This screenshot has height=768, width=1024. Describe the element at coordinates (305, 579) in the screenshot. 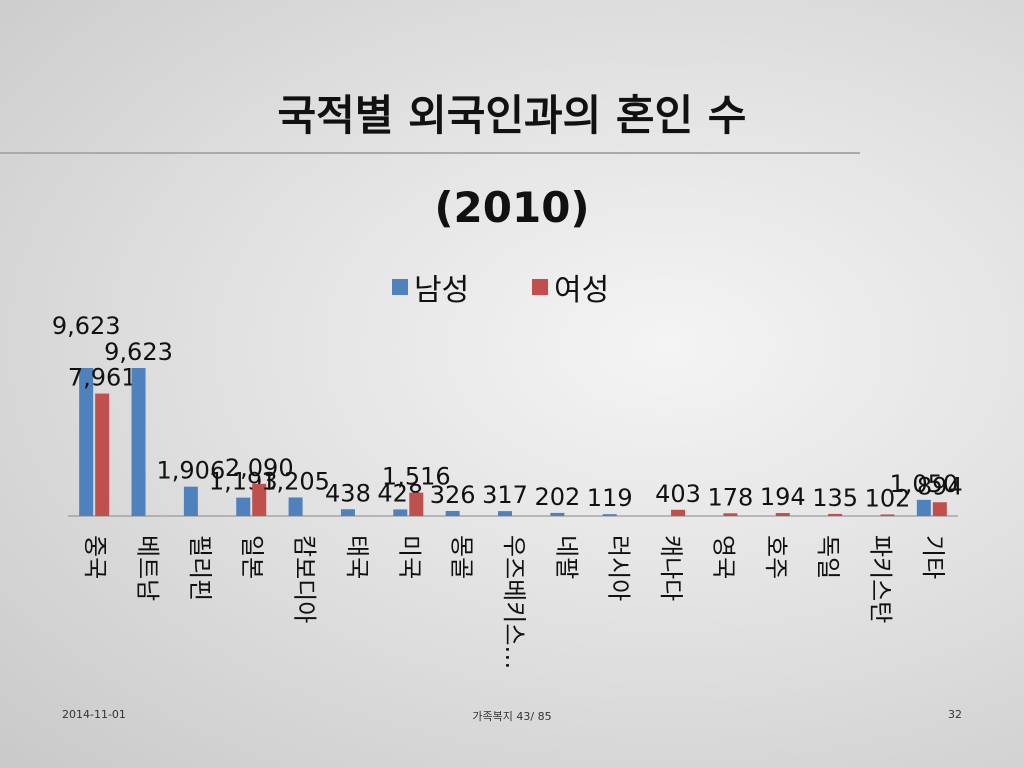

I see `x-tick-label: 캄보디아` at that location.